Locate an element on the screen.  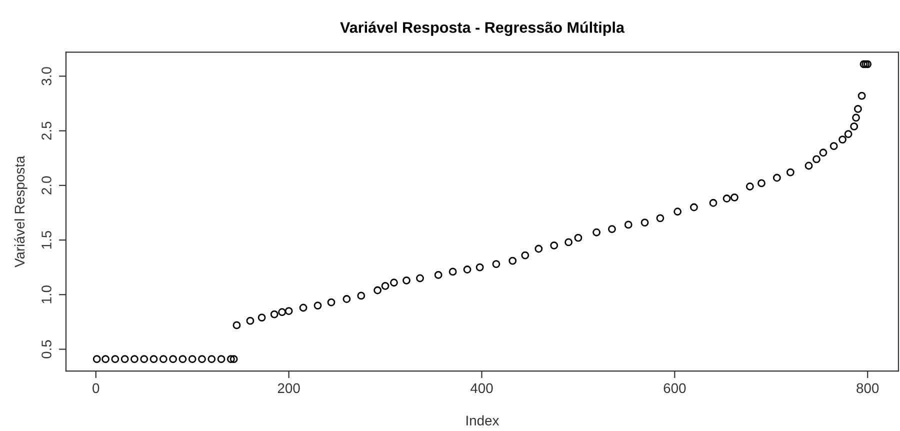
y-axis-title: Variável Resposta is located at coordinates (21, 212).